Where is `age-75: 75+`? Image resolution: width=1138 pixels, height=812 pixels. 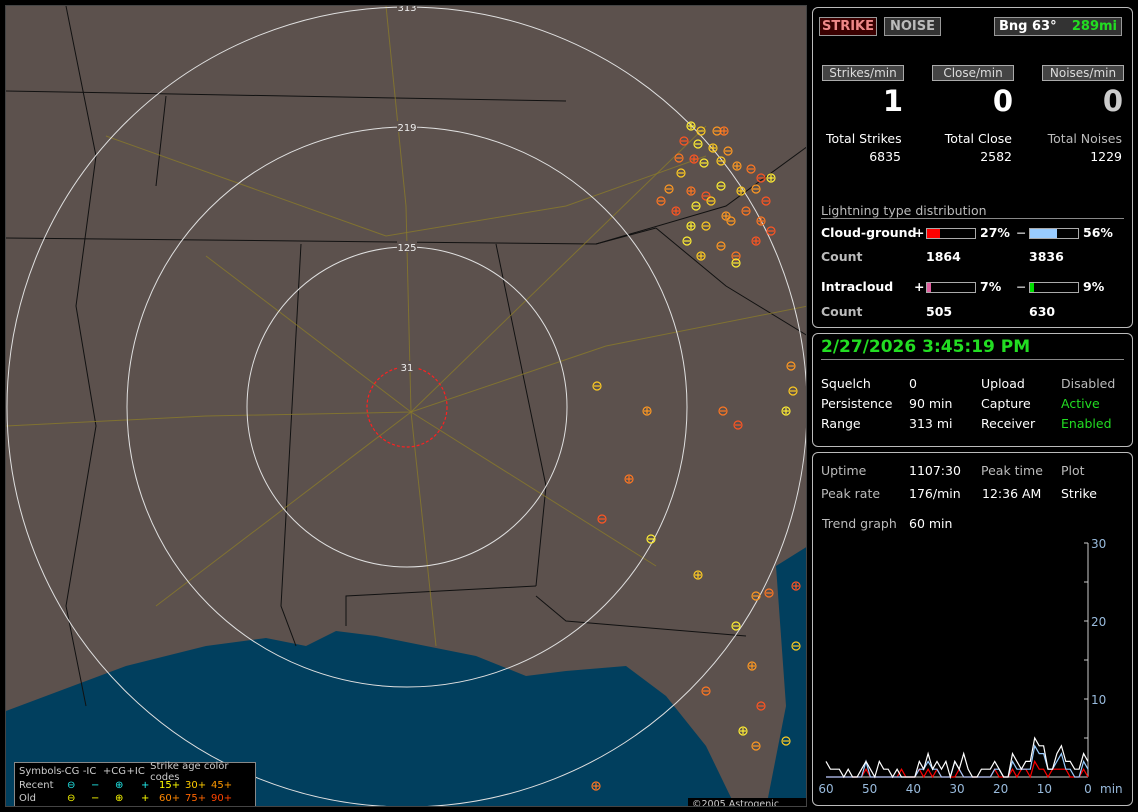
age-75: 75+ is located at coordinates (196, 799).